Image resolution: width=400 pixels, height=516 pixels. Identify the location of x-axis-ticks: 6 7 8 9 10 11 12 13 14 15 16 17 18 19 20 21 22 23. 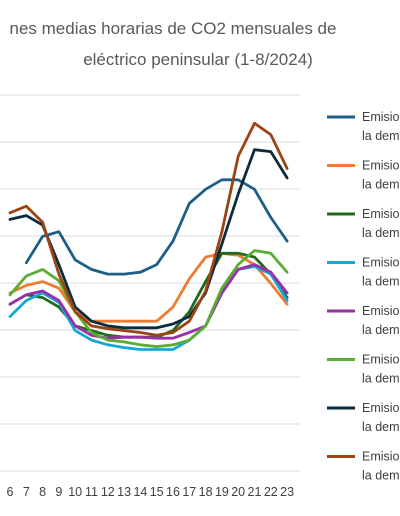
(151, 492).